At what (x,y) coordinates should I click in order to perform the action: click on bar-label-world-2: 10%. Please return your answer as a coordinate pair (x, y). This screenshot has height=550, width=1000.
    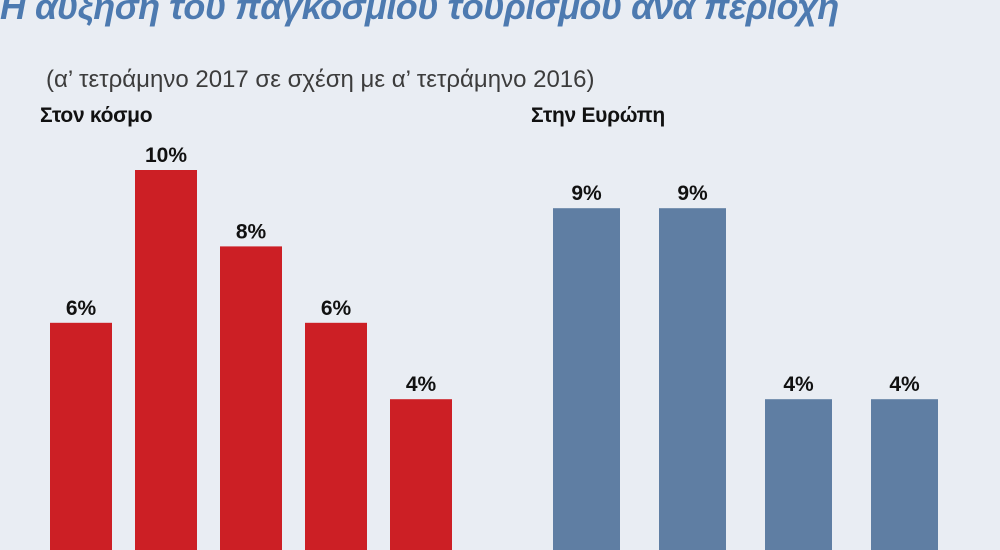
    Looking at the image, I should click on (166, 155).